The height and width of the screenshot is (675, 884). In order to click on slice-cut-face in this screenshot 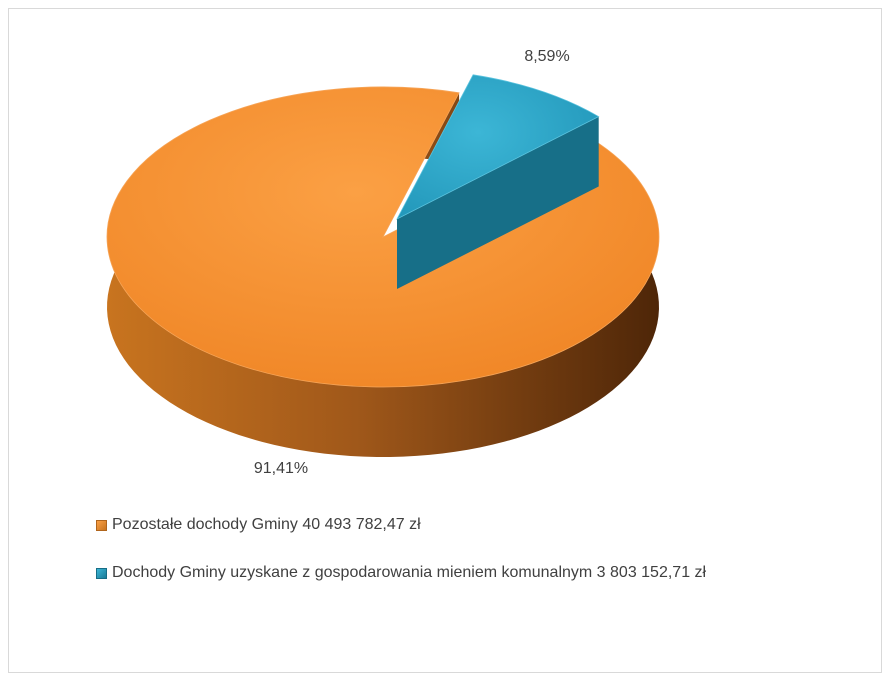, I will do `click(498, 203)`.